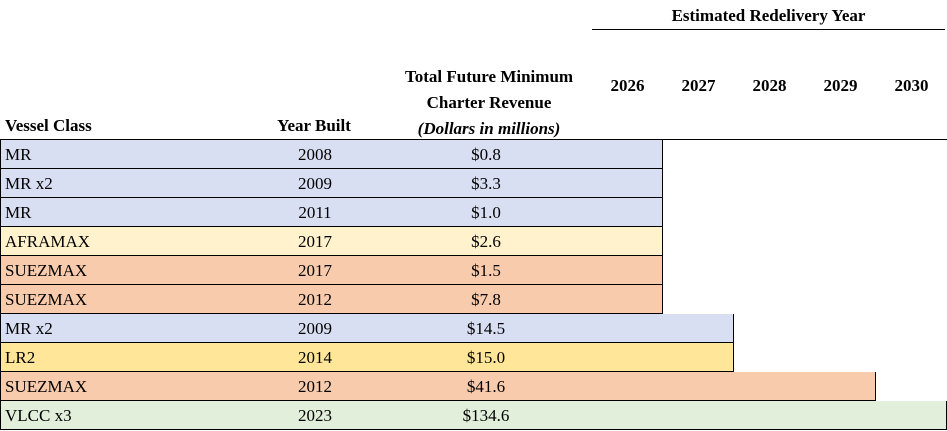 This screenshot has width=947, height=431. I want to click on revenue-cell: $3.3, so click(486, 183).